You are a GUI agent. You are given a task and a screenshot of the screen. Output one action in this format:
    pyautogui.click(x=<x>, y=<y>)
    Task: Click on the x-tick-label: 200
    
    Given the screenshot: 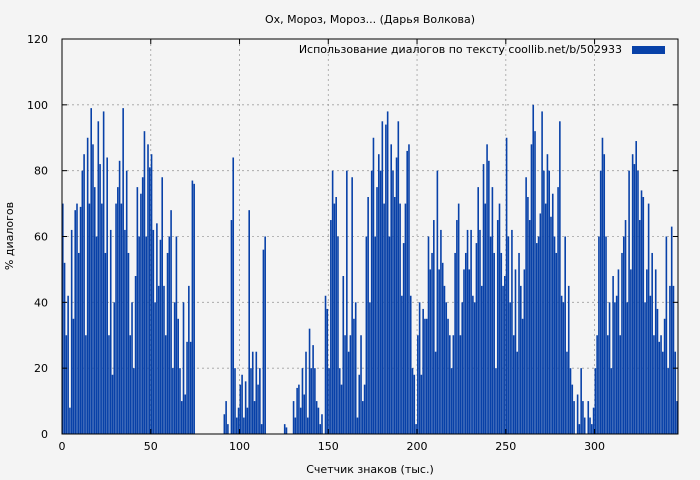 What is the action you would take?
    pyautogui.click(x=417, y=446)
    